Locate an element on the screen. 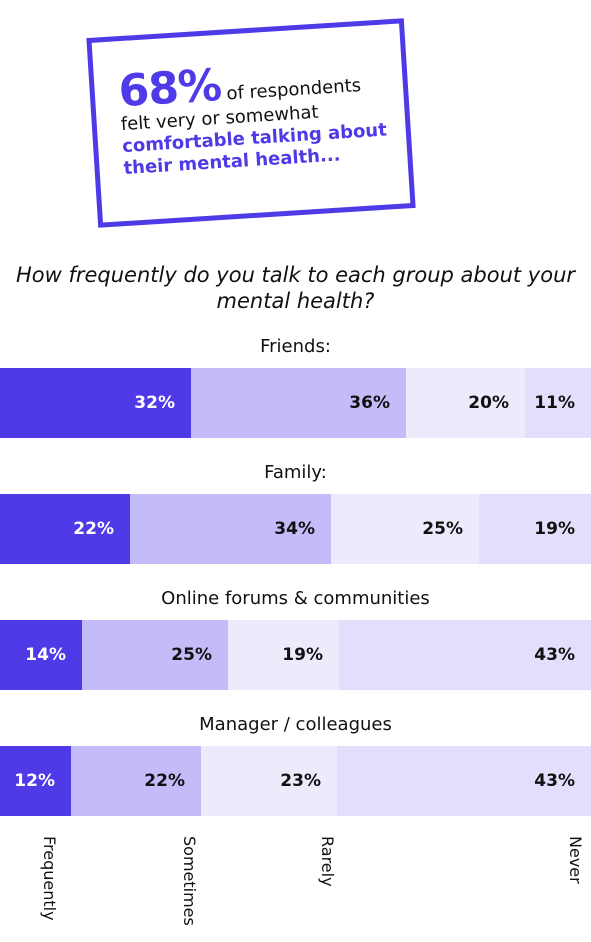 The width and height of the screenshot is (591, 942). bar-segment-rarely: 19% is located at coordinates (283, 655).